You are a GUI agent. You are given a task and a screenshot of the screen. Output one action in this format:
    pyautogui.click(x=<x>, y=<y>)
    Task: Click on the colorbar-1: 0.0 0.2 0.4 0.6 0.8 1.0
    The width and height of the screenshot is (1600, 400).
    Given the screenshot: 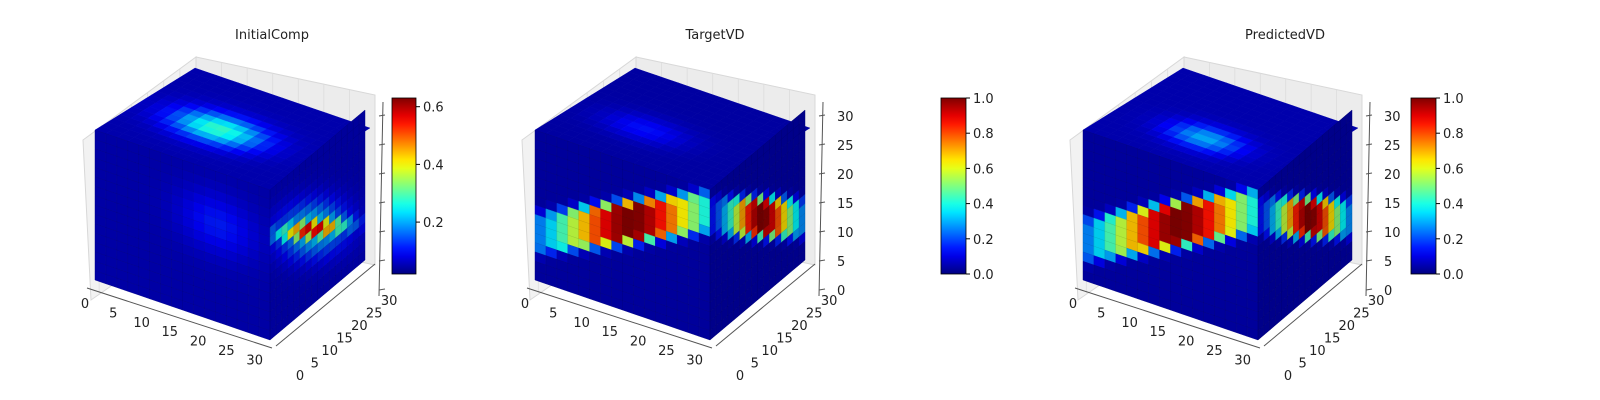 What is the action you would take?
    pyautogui.click(x=967, y=187)
    